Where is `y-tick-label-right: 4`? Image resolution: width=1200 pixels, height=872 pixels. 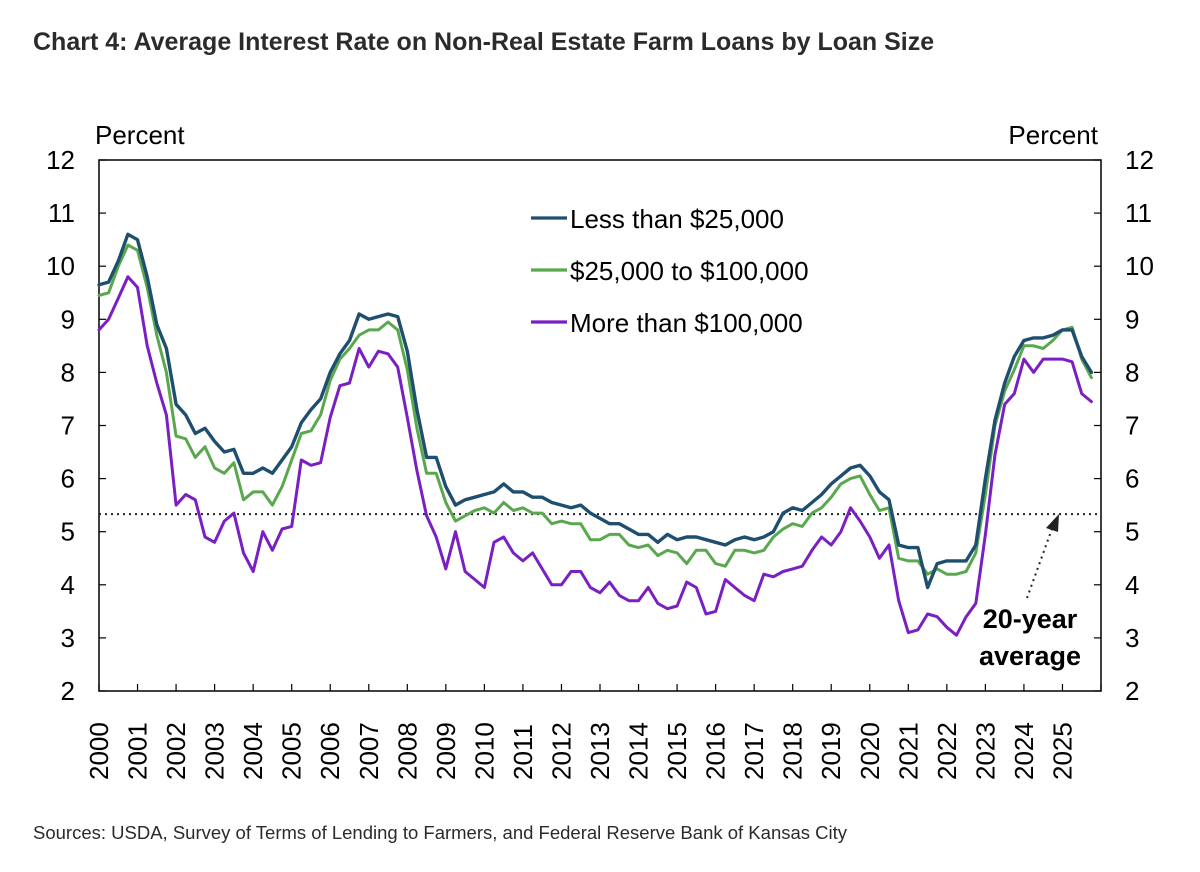 y-tick-label-right: 4 is located at coordinates (1132, 585).